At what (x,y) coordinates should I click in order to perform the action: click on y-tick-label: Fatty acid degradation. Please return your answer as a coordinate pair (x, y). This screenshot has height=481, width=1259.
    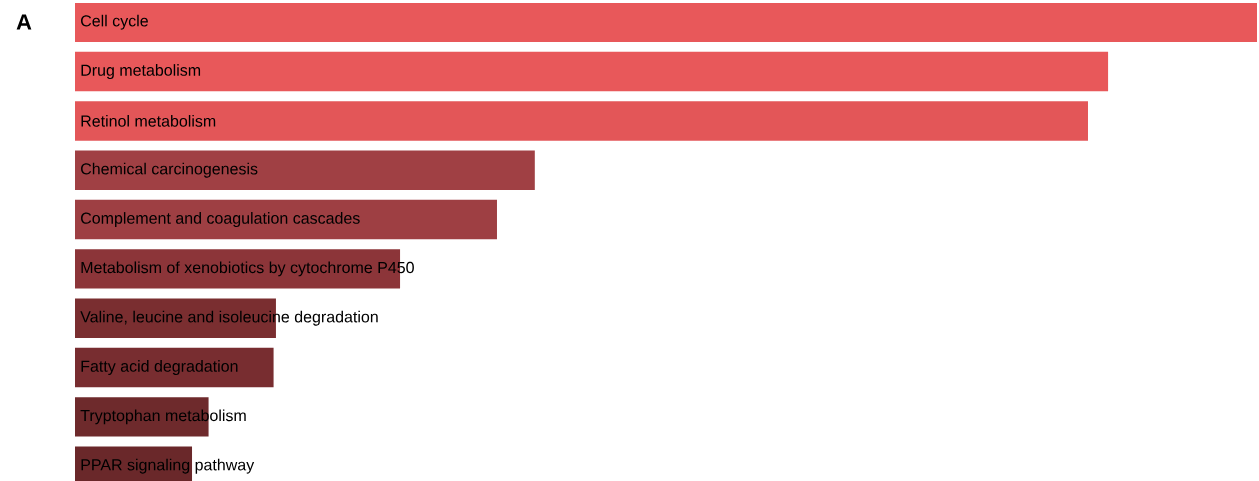
    Looking at the image, I should click on (159, 368).